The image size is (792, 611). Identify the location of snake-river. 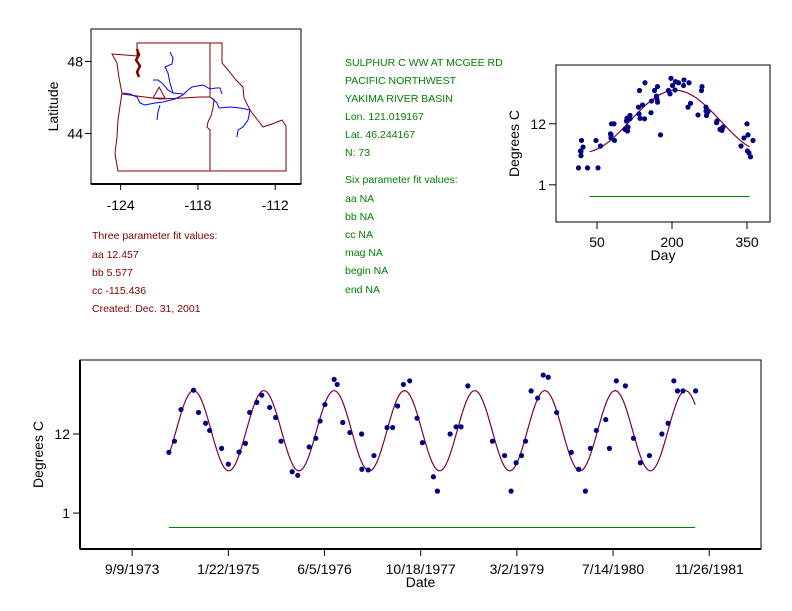
(231, 117).